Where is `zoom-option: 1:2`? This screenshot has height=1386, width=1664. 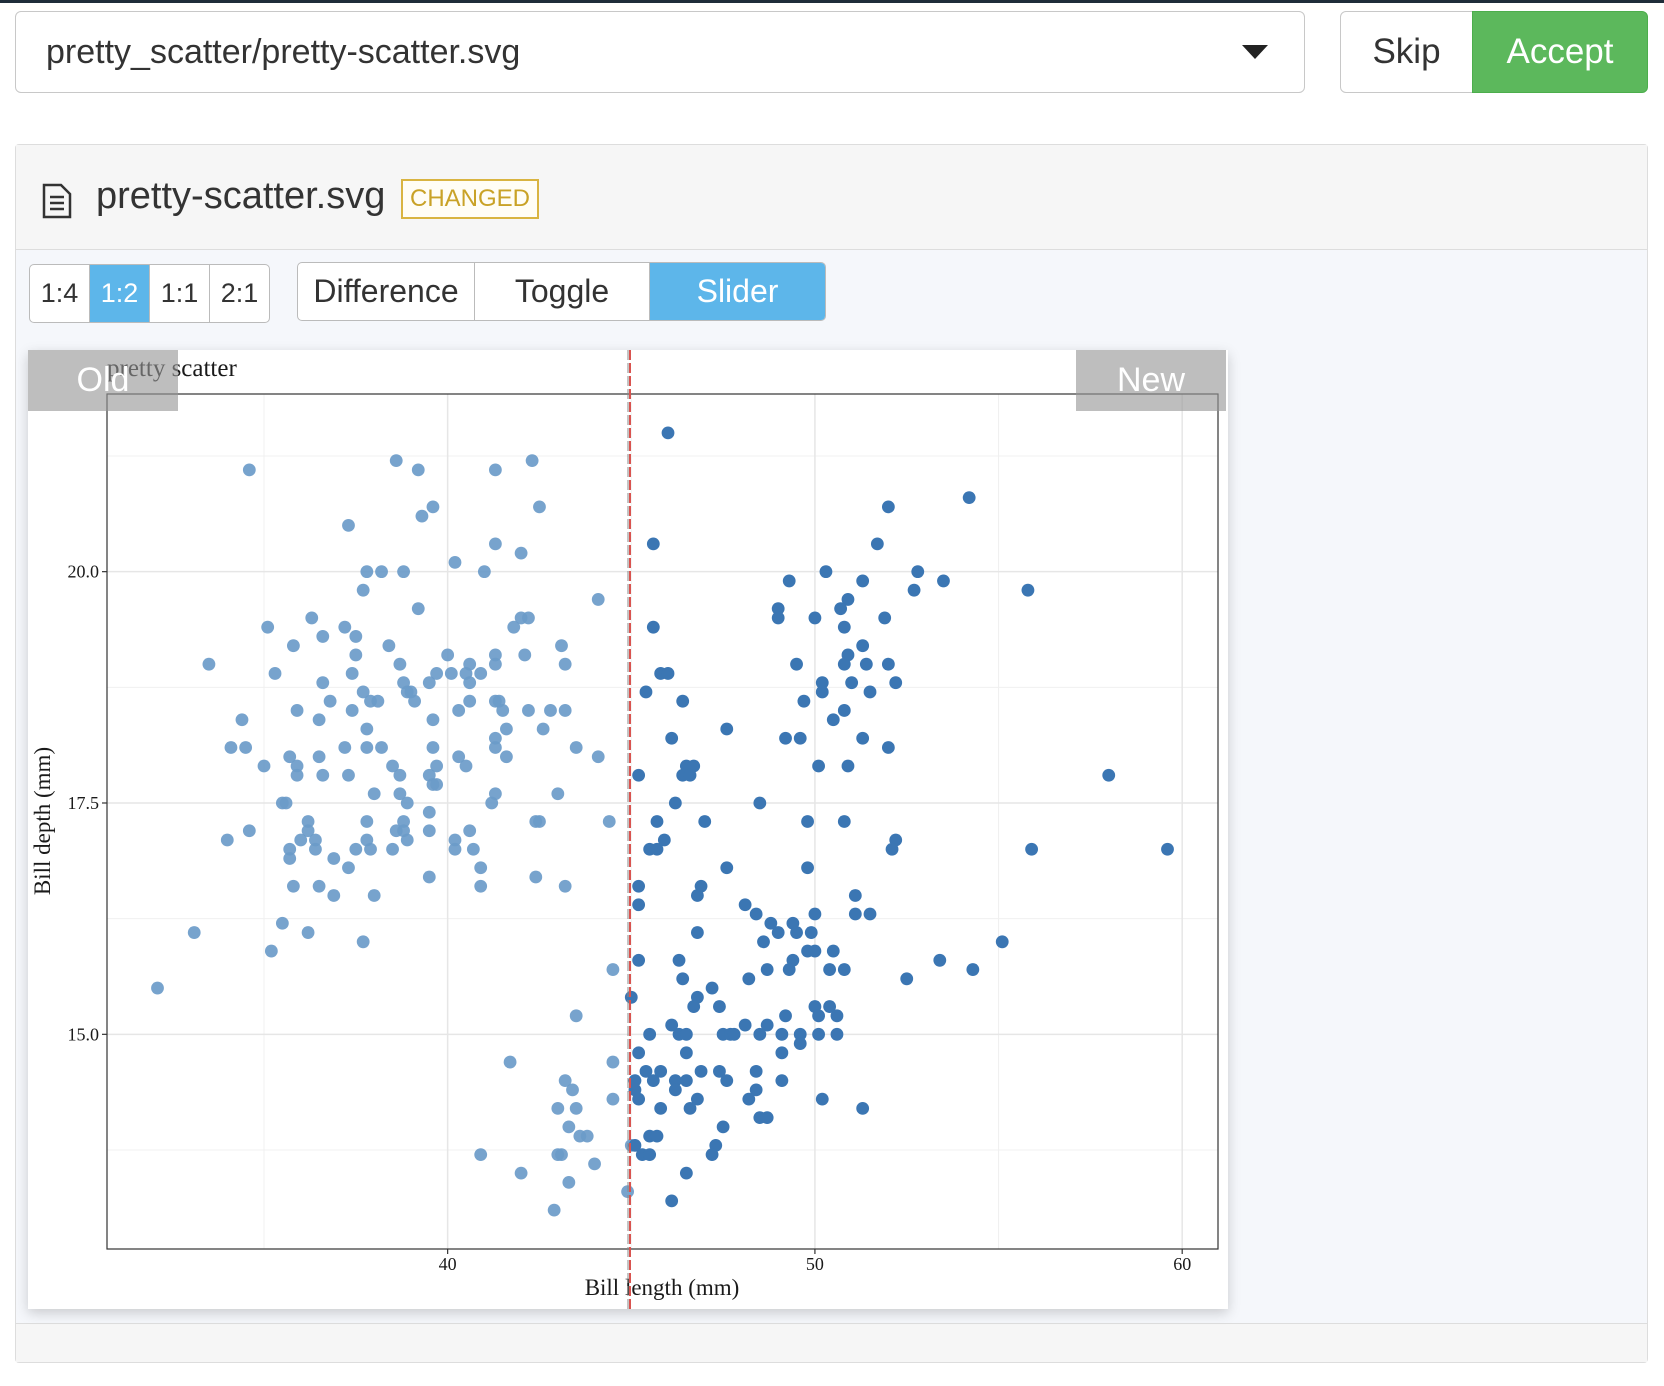 zoom-option: 1:2 is located at coordinates (120, 293).